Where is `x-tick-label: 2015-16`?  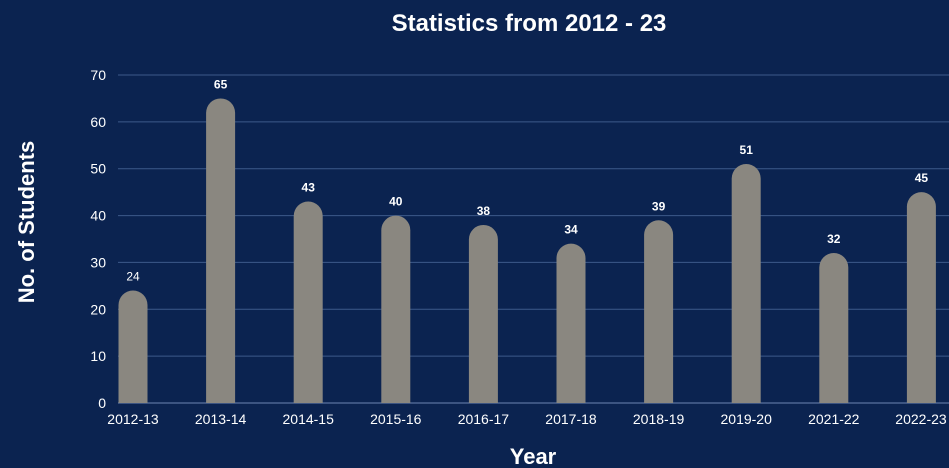
x-tick-label: 2015-16 is located at coordinates (396, 419).